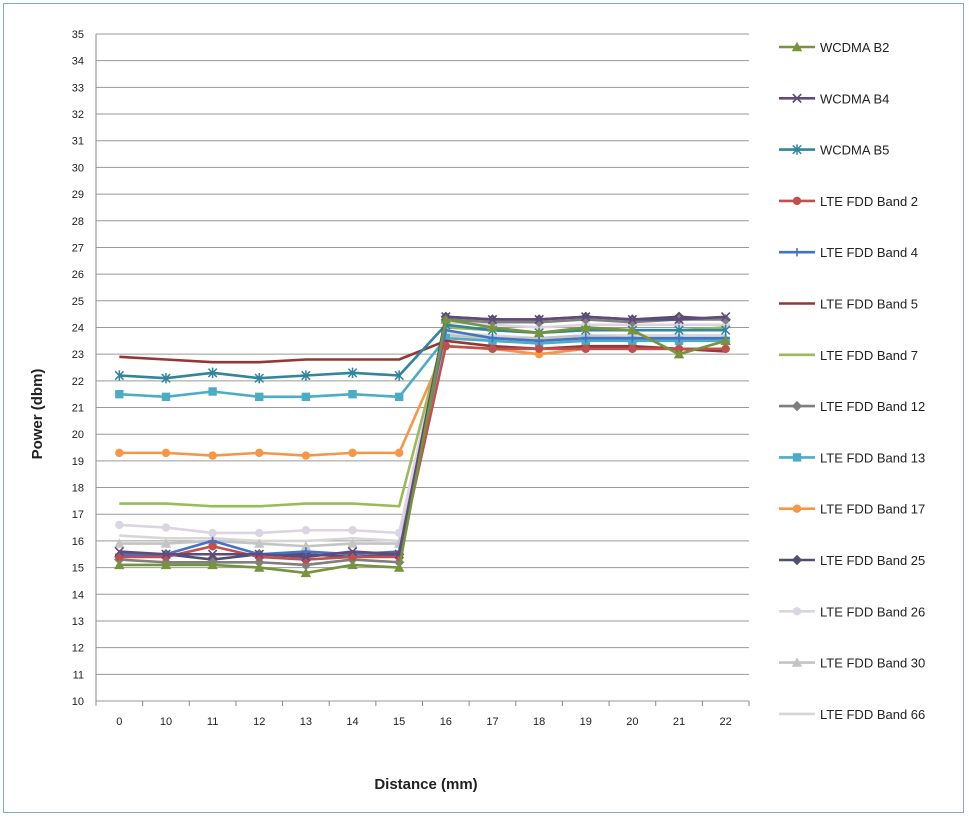 This screenshot has height=818, width=969. I want to click on series-line, so click(422, 367).